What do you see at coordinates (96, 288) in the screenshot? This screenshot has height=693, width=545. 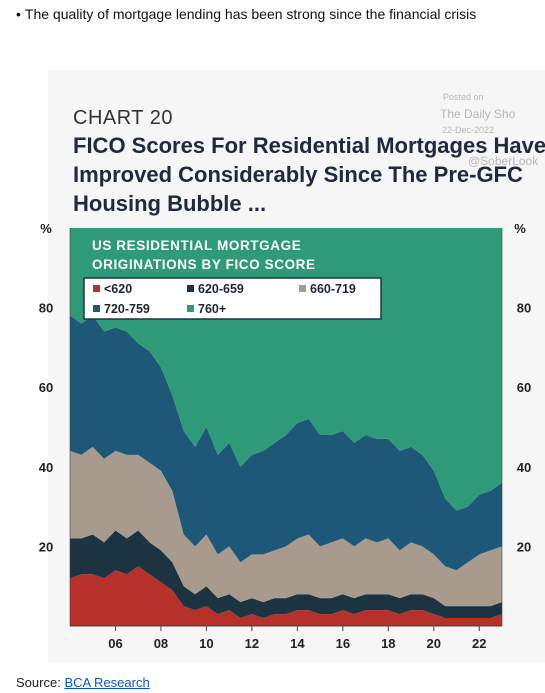 I see `legend-swatch-lt620` at bounding box center [96, 288].